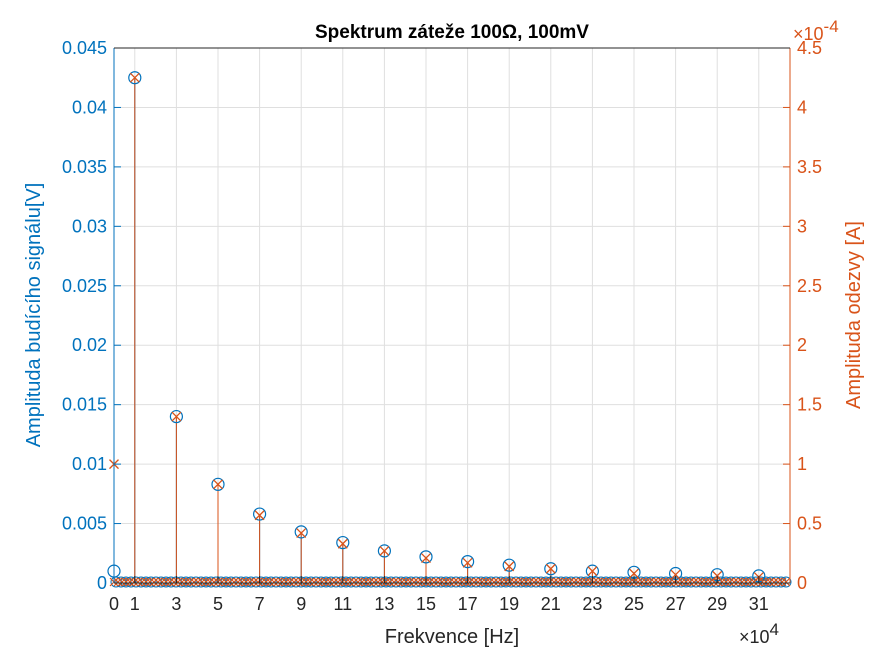  What do you see at coordinates (808, 34) in the screenshot?
I see `right-exponent-base: ×10` at bounding box center [808, 34].